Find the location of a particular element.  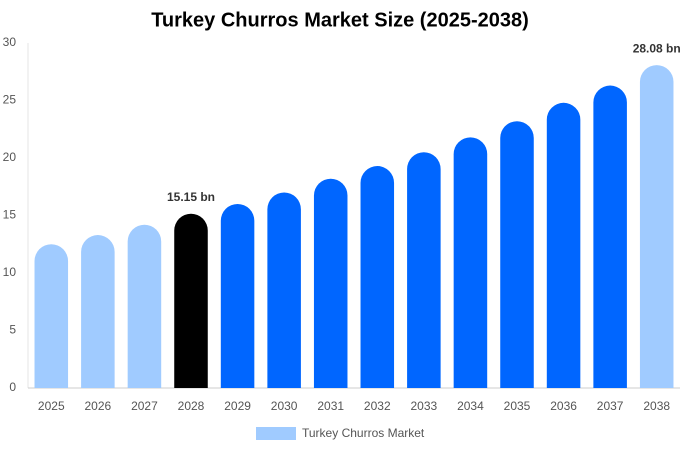

legend-swatch is located at coordinates (276, 433).